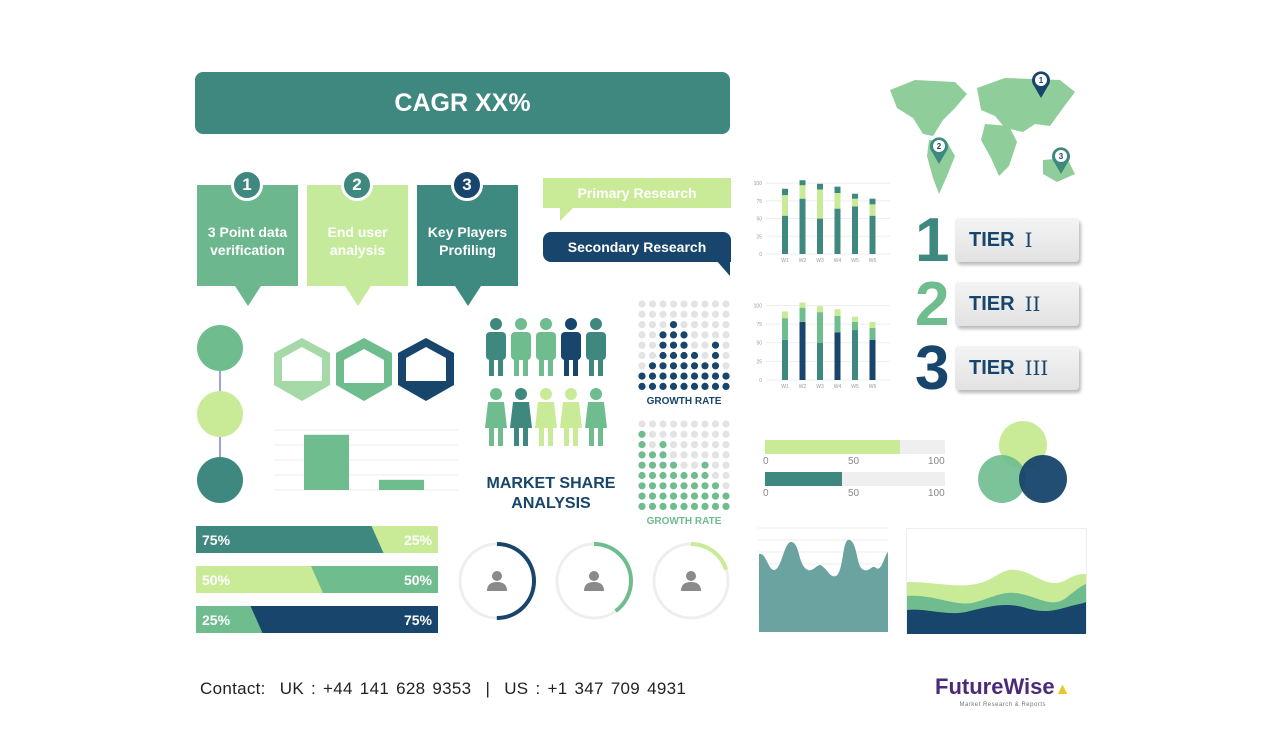 The width and height of the screenshot is (1280, 731). What do you see at coordinates (1022, 462) in the screenshot?
I see `venn-diagram` at bounding box center [1022, 462].